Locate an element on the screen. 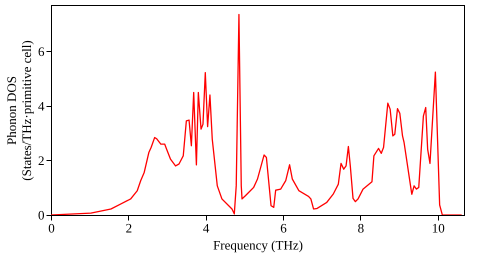 This screenshot has height=280, width=500. y-axis-title: Phonon DOS (States/THz·primitive cell) is located at coordinates (19, 110).